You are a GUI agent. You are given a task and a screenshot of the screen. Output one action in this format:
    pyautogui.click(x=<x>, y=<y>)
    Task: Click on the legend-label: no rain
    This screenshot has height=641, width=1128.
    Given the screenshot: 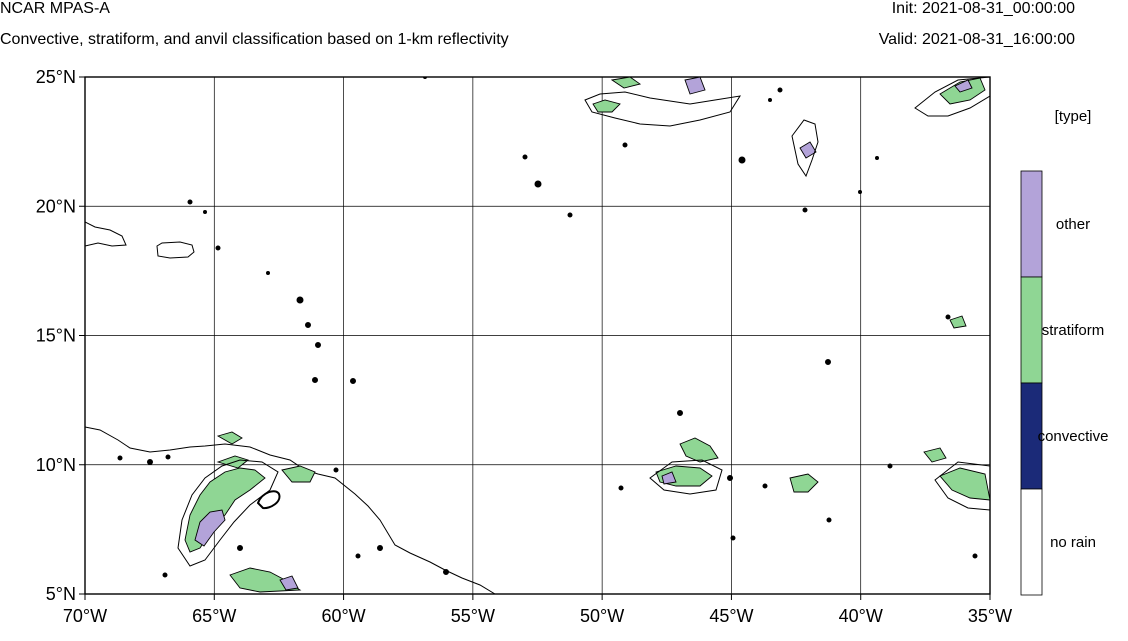 What is the action you would take?
    pyautogui.click(x=1073, y=542)
    